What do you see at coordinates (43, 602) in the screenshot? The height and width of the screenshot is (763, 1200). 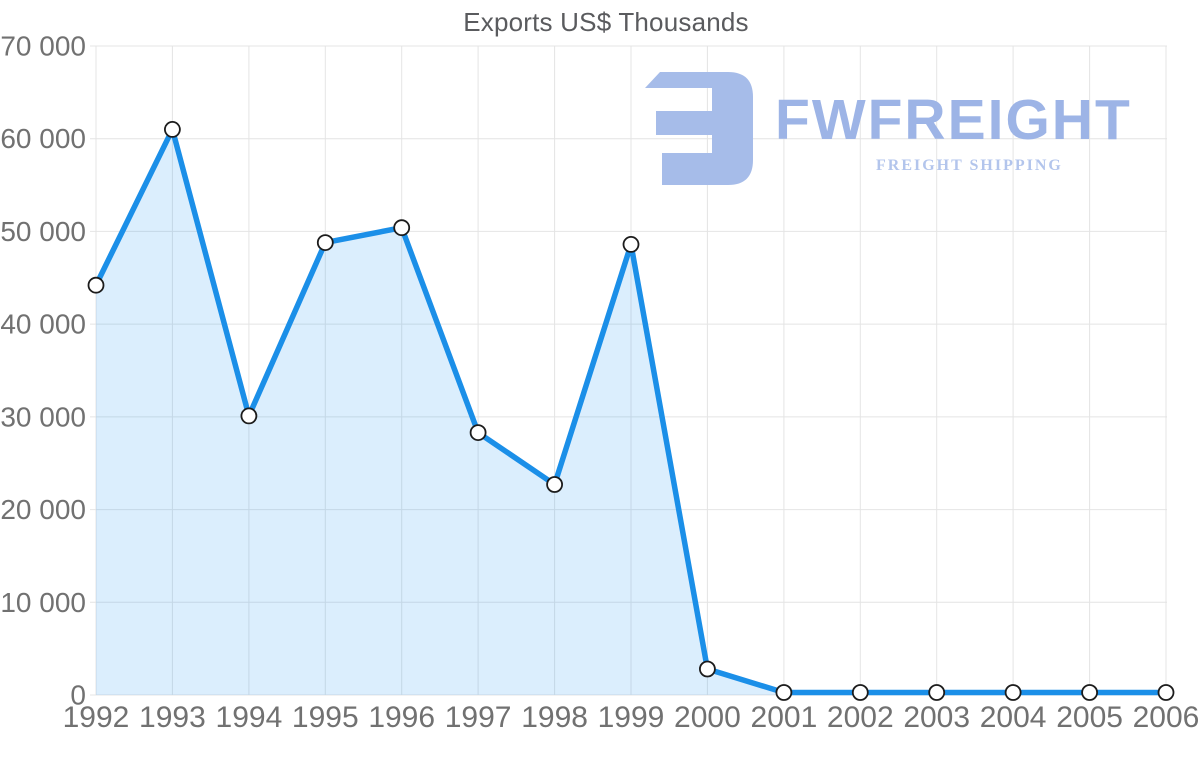 I see `y-axis-label-1: 10 000` at bounding box center [43, 602].